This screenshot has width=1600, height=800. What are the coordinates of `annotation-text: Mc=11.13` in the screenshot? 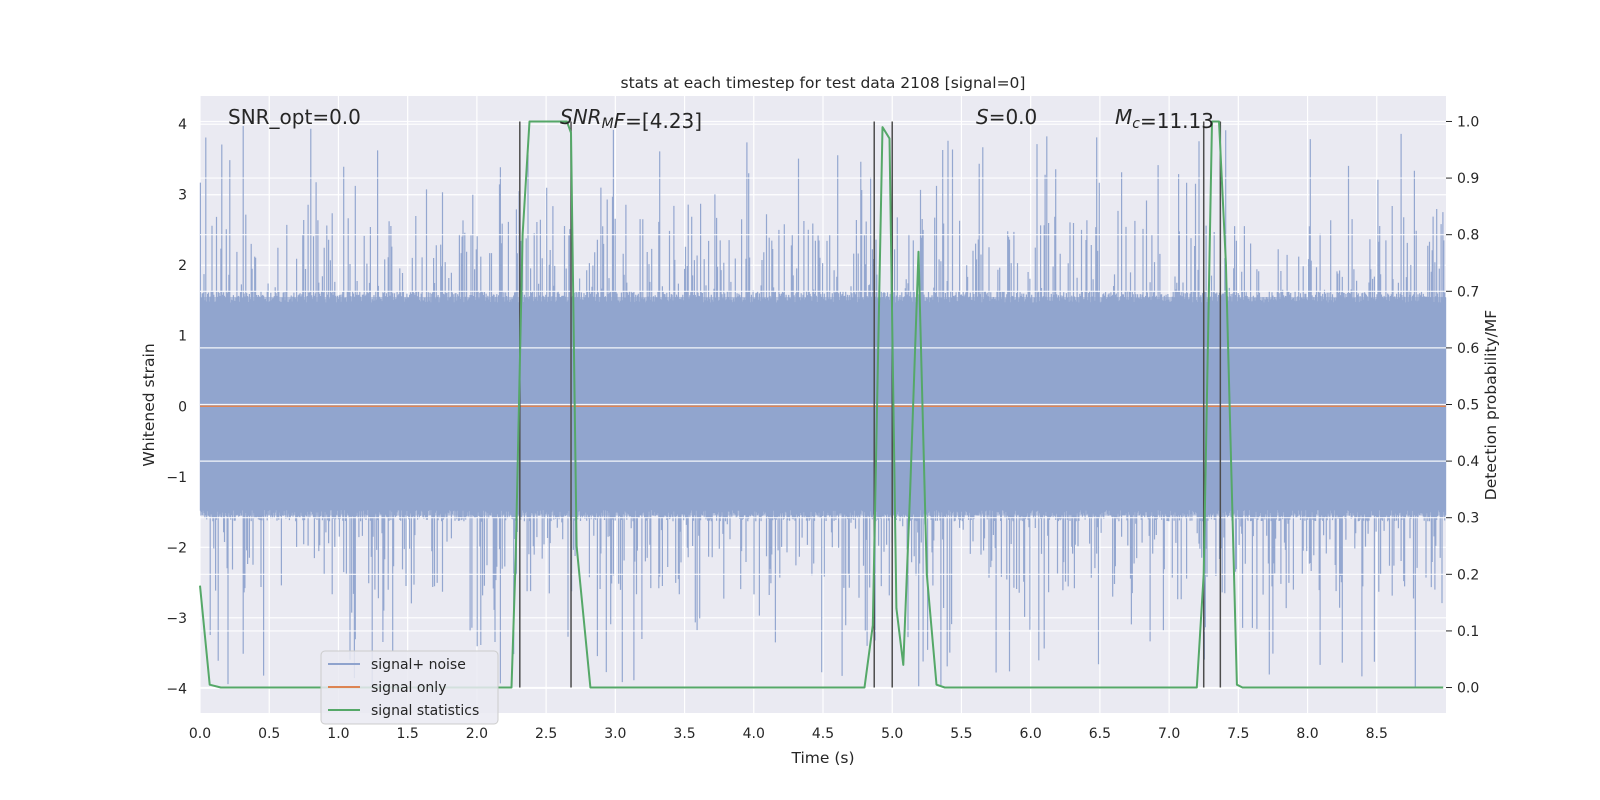 It's located at (1164, 119).